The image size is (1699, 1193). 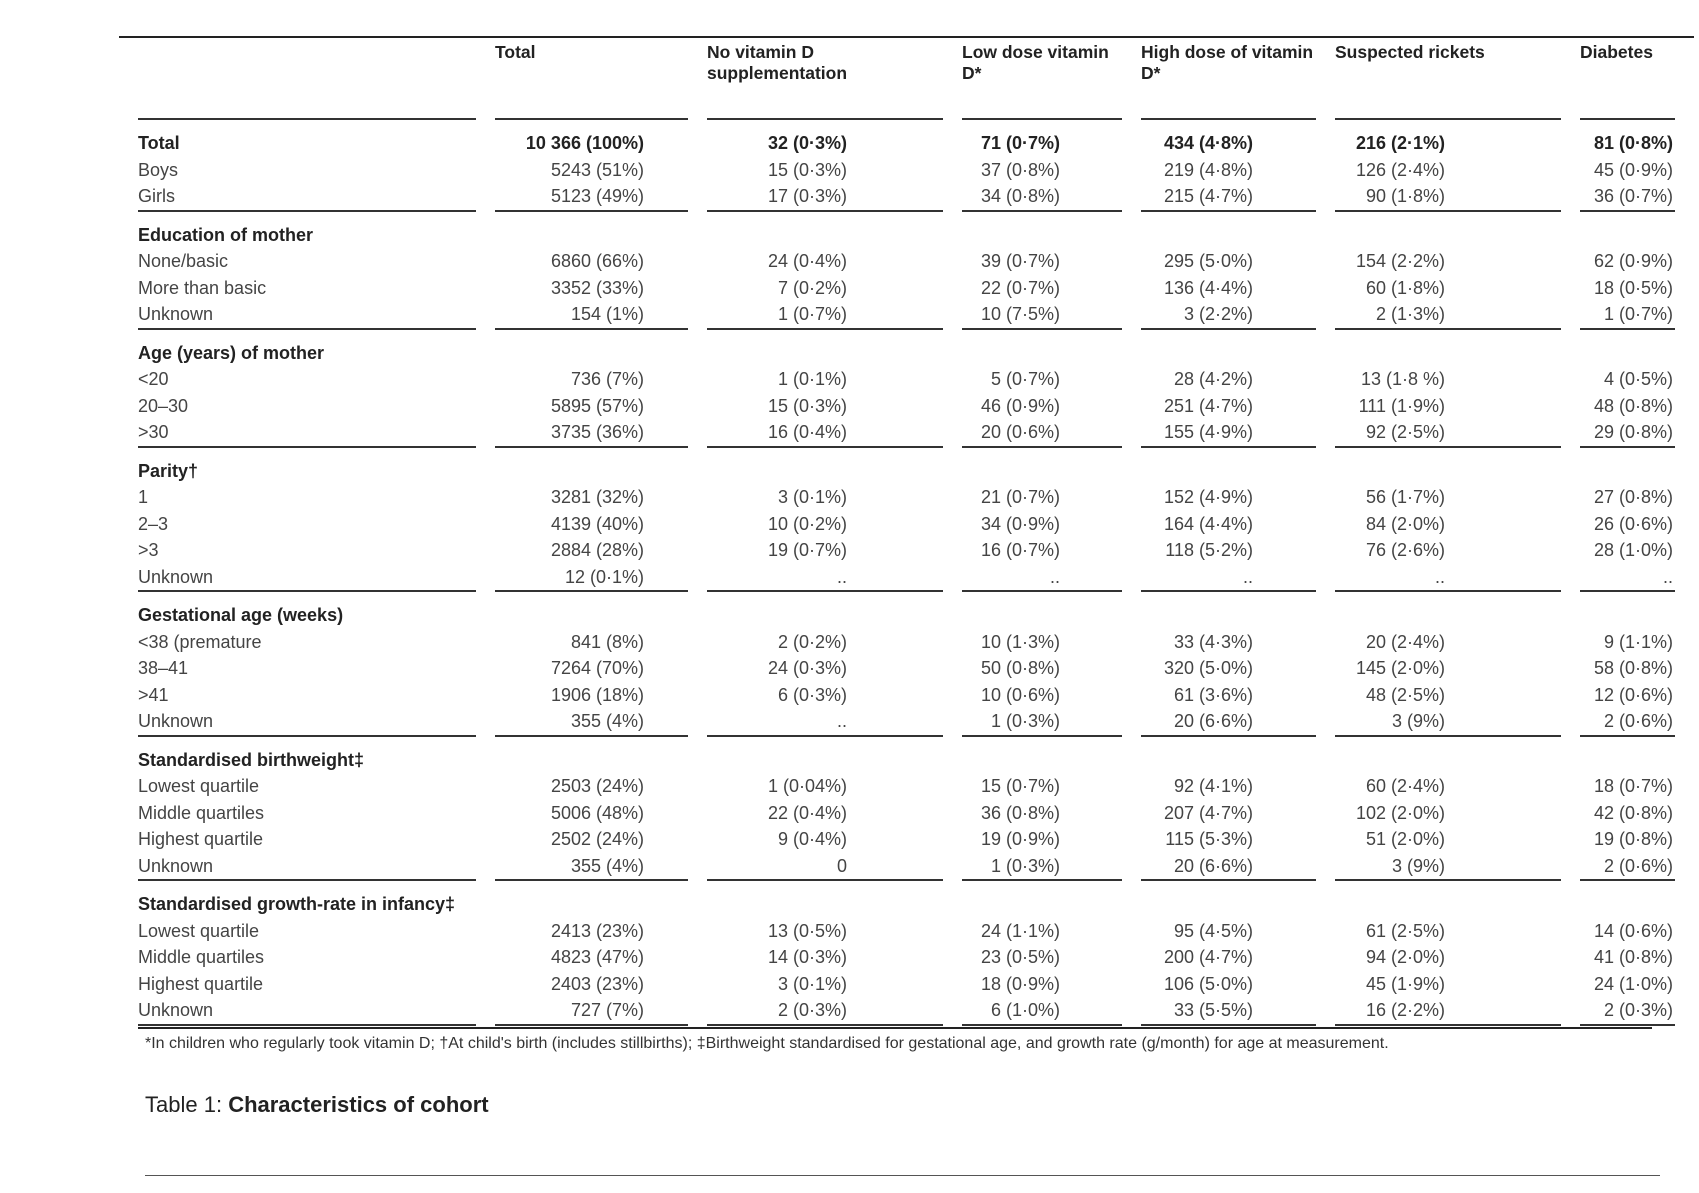 I want to click on cell-value: 36 (0·8%), so click(x=1020, y=812).